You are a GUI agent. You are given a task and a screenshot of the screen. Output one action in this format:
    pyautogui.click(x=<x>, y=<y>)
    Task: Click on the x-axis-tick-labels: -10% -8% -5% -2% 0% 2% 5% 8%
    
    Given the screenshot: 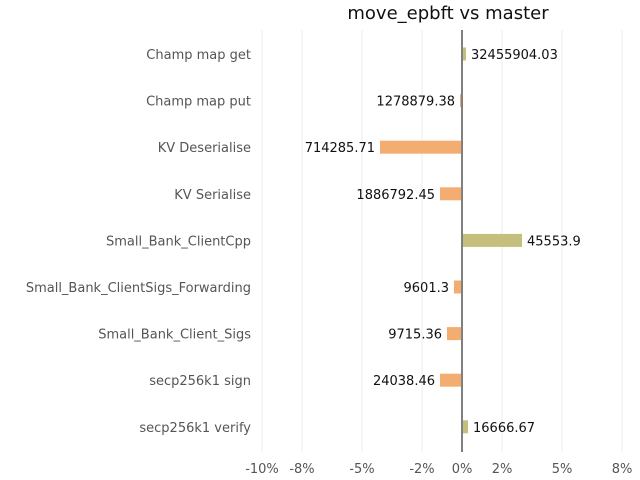 What is the action you would take?
    pyautogui.click(x=438, y=469)
    